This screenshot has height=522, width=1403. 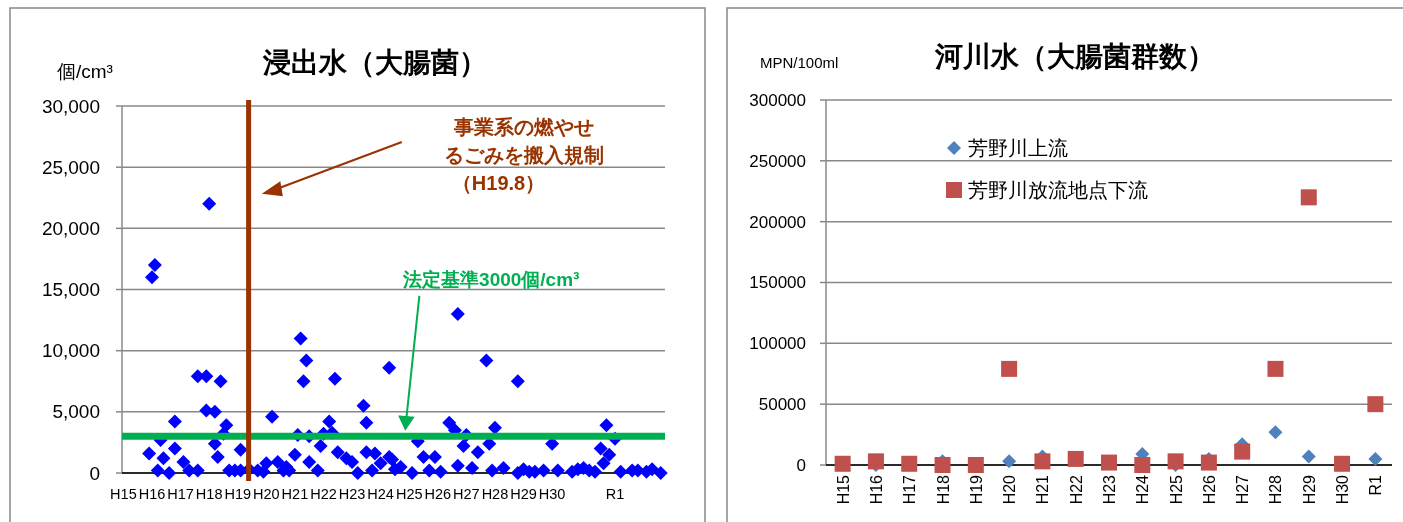 What do you see at coordinates (782, 405) in the screenshot?
I see `y-tick-label: 50000` at bounding box center [782, 405].